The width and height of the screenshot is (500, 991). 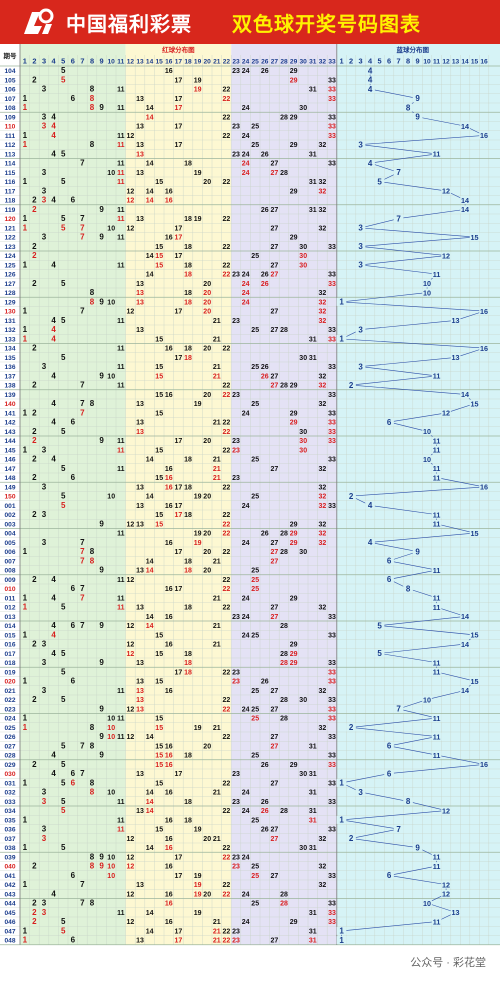 What do you see at coordinates (150, 62) in the screenshot?
I see `red-number-header: 14` at bounding box center [150, 62].